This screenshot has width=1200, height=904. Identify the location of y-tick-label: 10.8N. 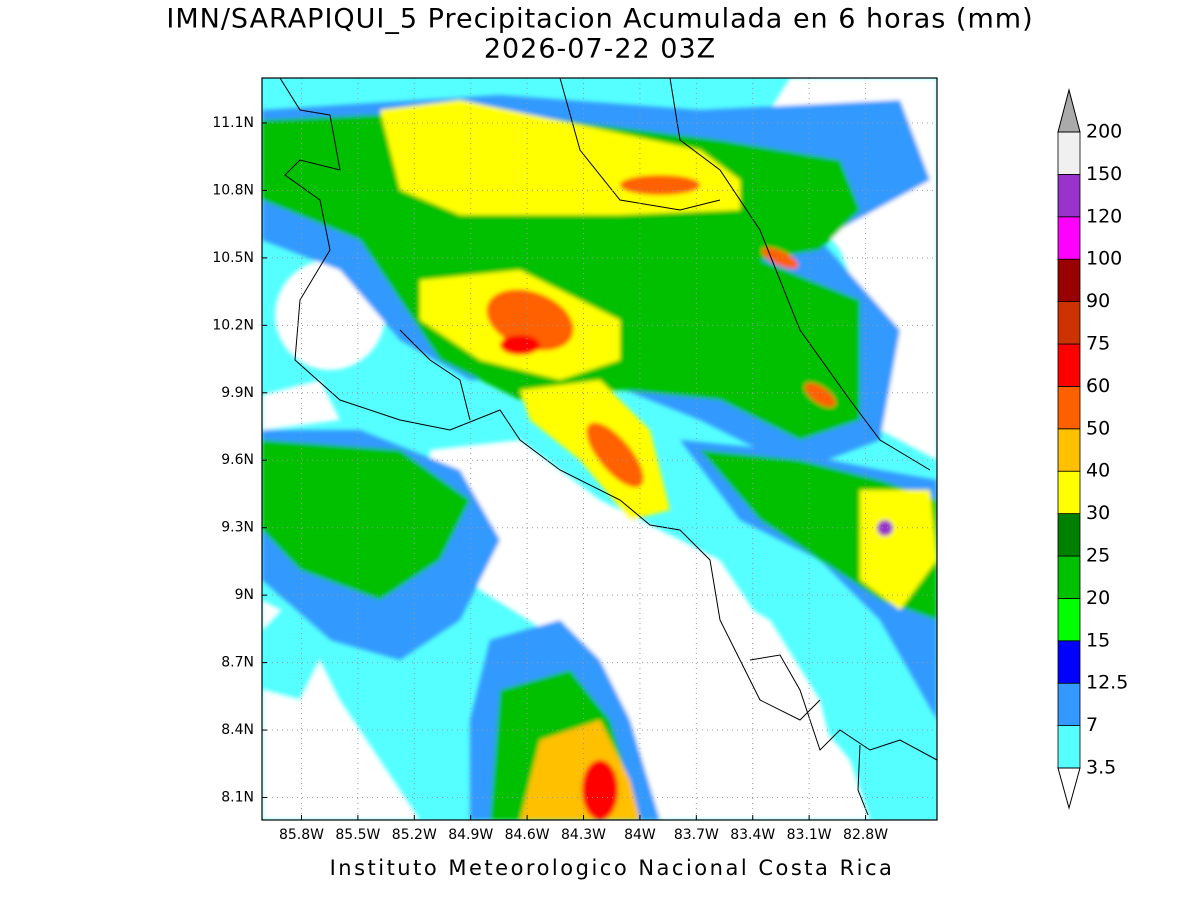
(233, 190).